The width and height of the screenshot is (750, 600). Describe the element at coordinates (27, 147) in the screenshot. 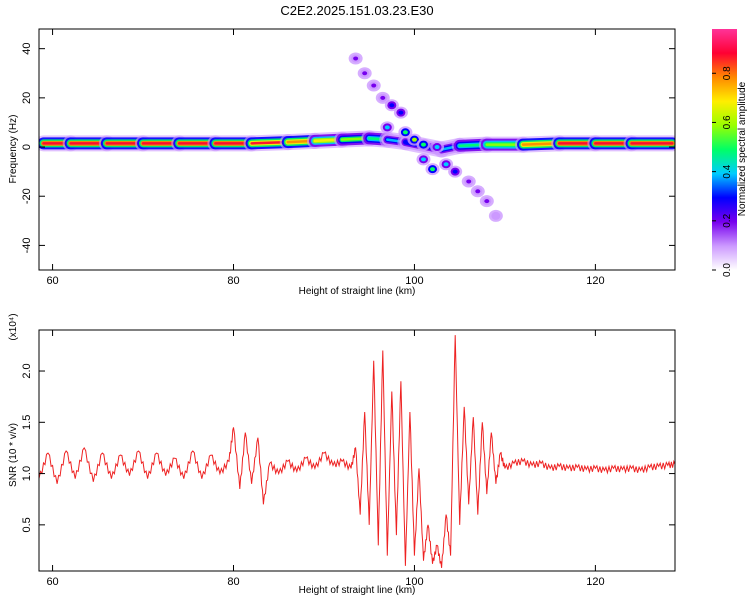

I see `spectrogram-y-tick-label: 0` at that location.